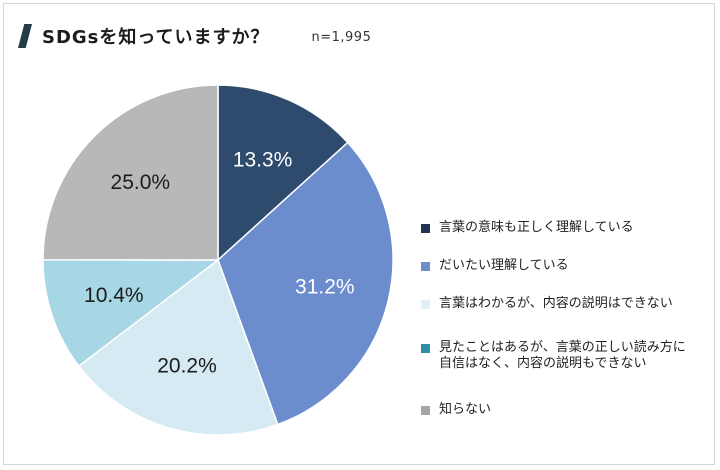 This screenshot has height=470, width=720. I want to click on legend-item-do-not-know: 知らない, so click(555, 410).